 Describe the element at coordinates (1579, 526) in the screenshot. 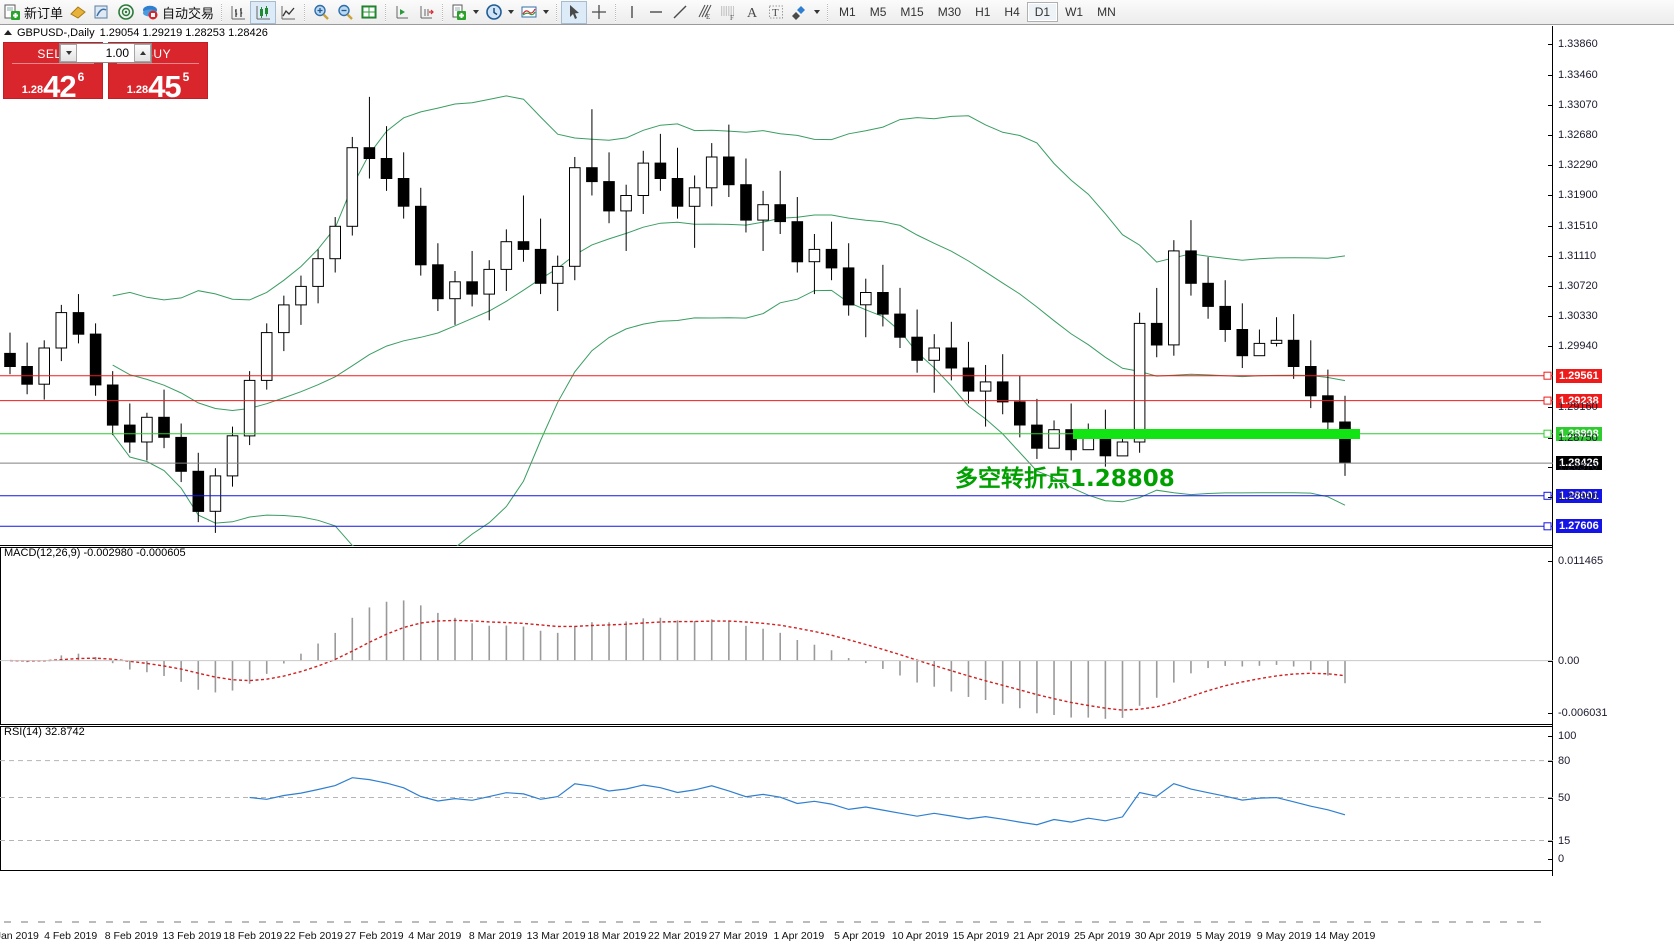

I see `lower-level-2-tag: 1.27606` at that location.